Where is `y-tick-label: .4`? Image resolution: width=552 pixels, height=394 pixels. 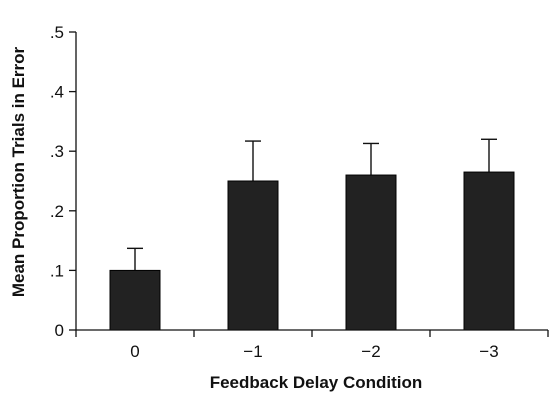 y-tick-label: .4 is located at coordinates (57, 92).